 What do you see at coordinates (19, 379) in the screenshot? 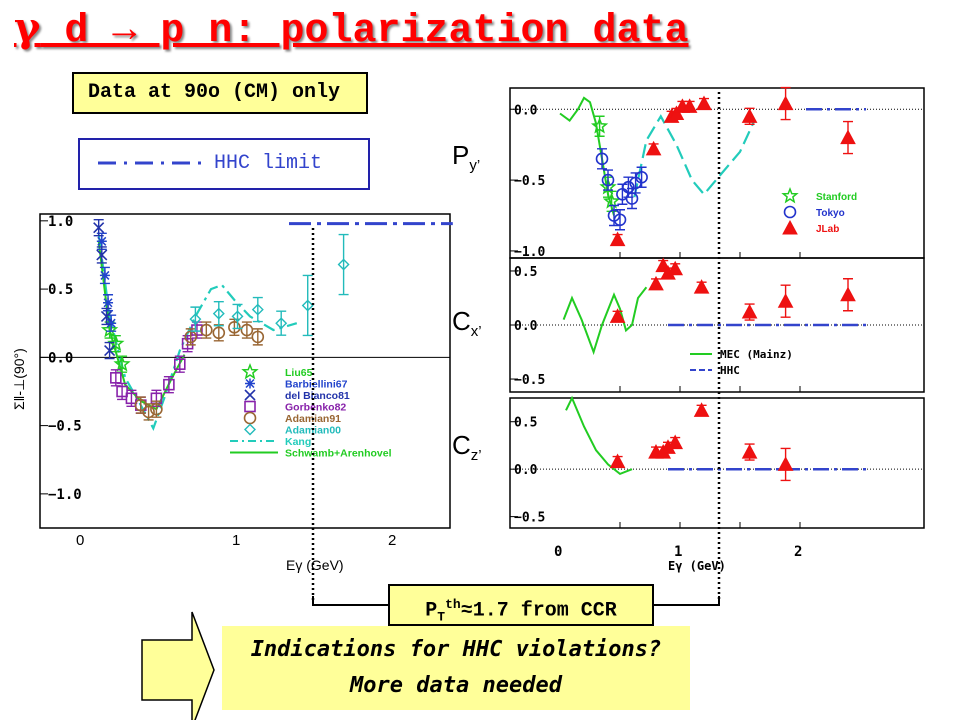
I see `sigma-ylabel: Σ‖-⊥(90°)` at bounding box center [19, 379].